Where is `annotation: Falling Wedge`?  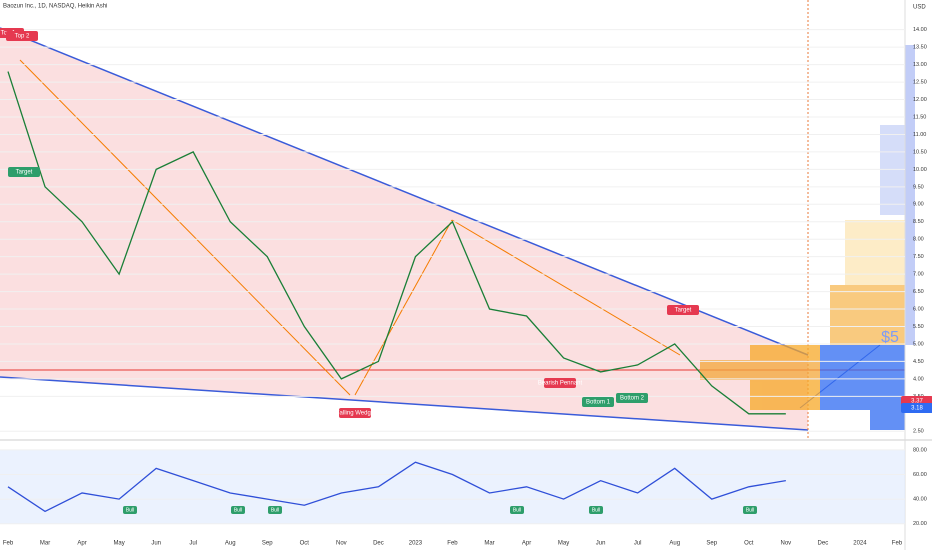 annotation: Falling Wedge is located at coordinates (355, 414).